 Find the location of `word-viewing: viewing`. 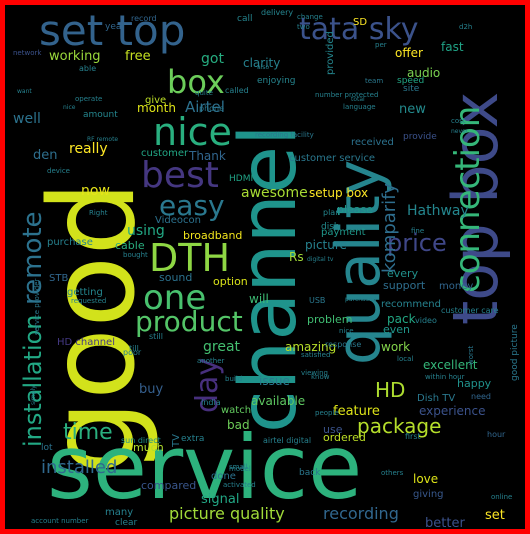

word-viewing: viewing is located at coordinates (314, 373).